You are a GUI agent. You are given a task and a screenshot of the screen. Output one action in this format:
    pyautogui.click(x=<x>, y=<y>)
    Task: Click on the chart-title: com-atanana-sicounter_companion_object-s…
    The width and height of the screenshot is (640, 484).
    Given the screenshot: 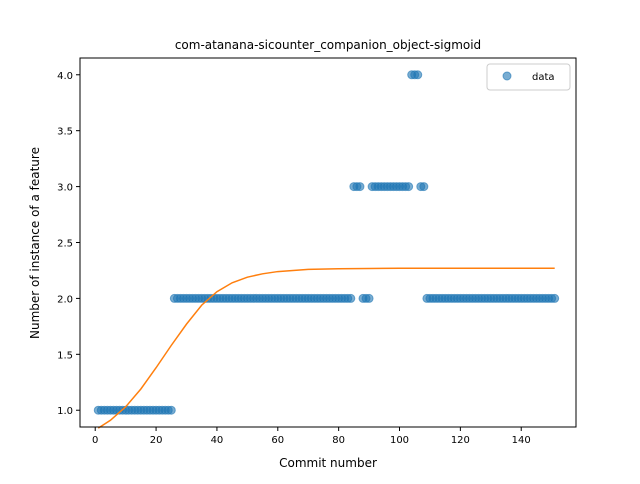 What is the action you would take?
    pyautogui.click(x=328, y=45)
    